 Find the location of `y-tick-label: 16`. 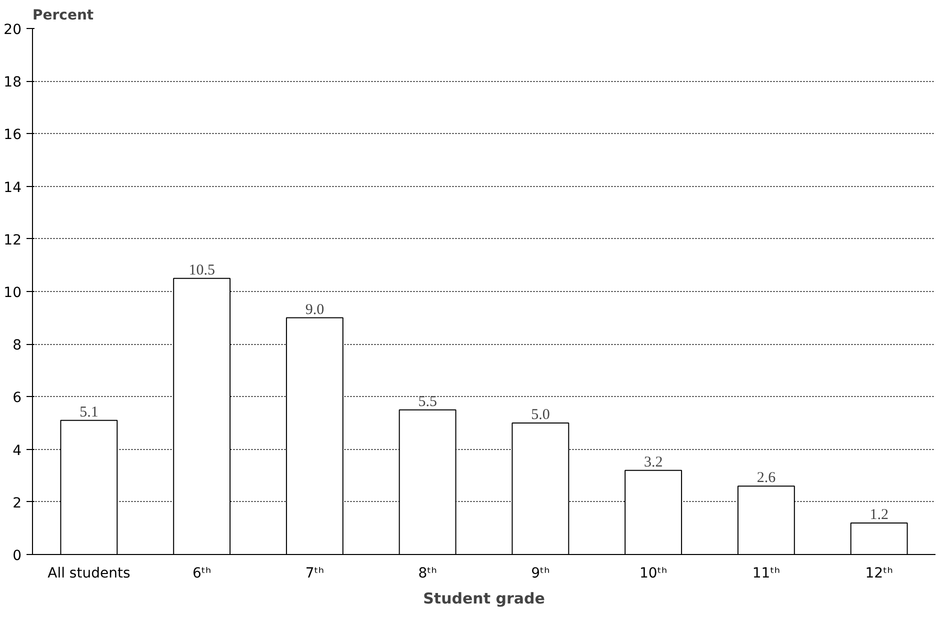

y-tick-label: 16 is located at coordinates (13, 135).